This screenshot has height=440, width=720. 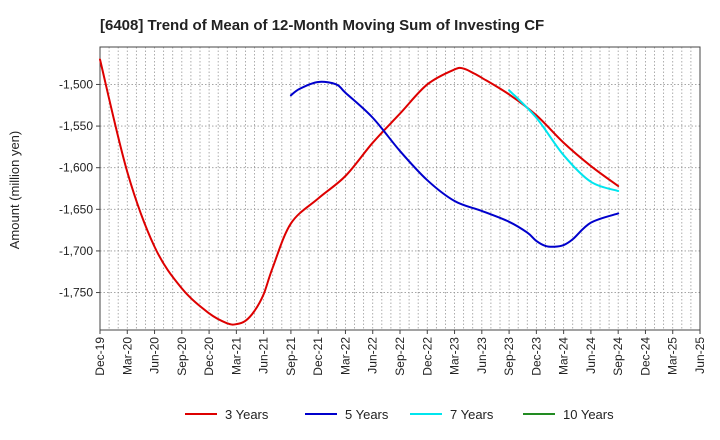 What do you see at coordinates (100, 356) in the screenshot?
I see `x-tick-label: Dec-19` at bounding box center [100, 356].